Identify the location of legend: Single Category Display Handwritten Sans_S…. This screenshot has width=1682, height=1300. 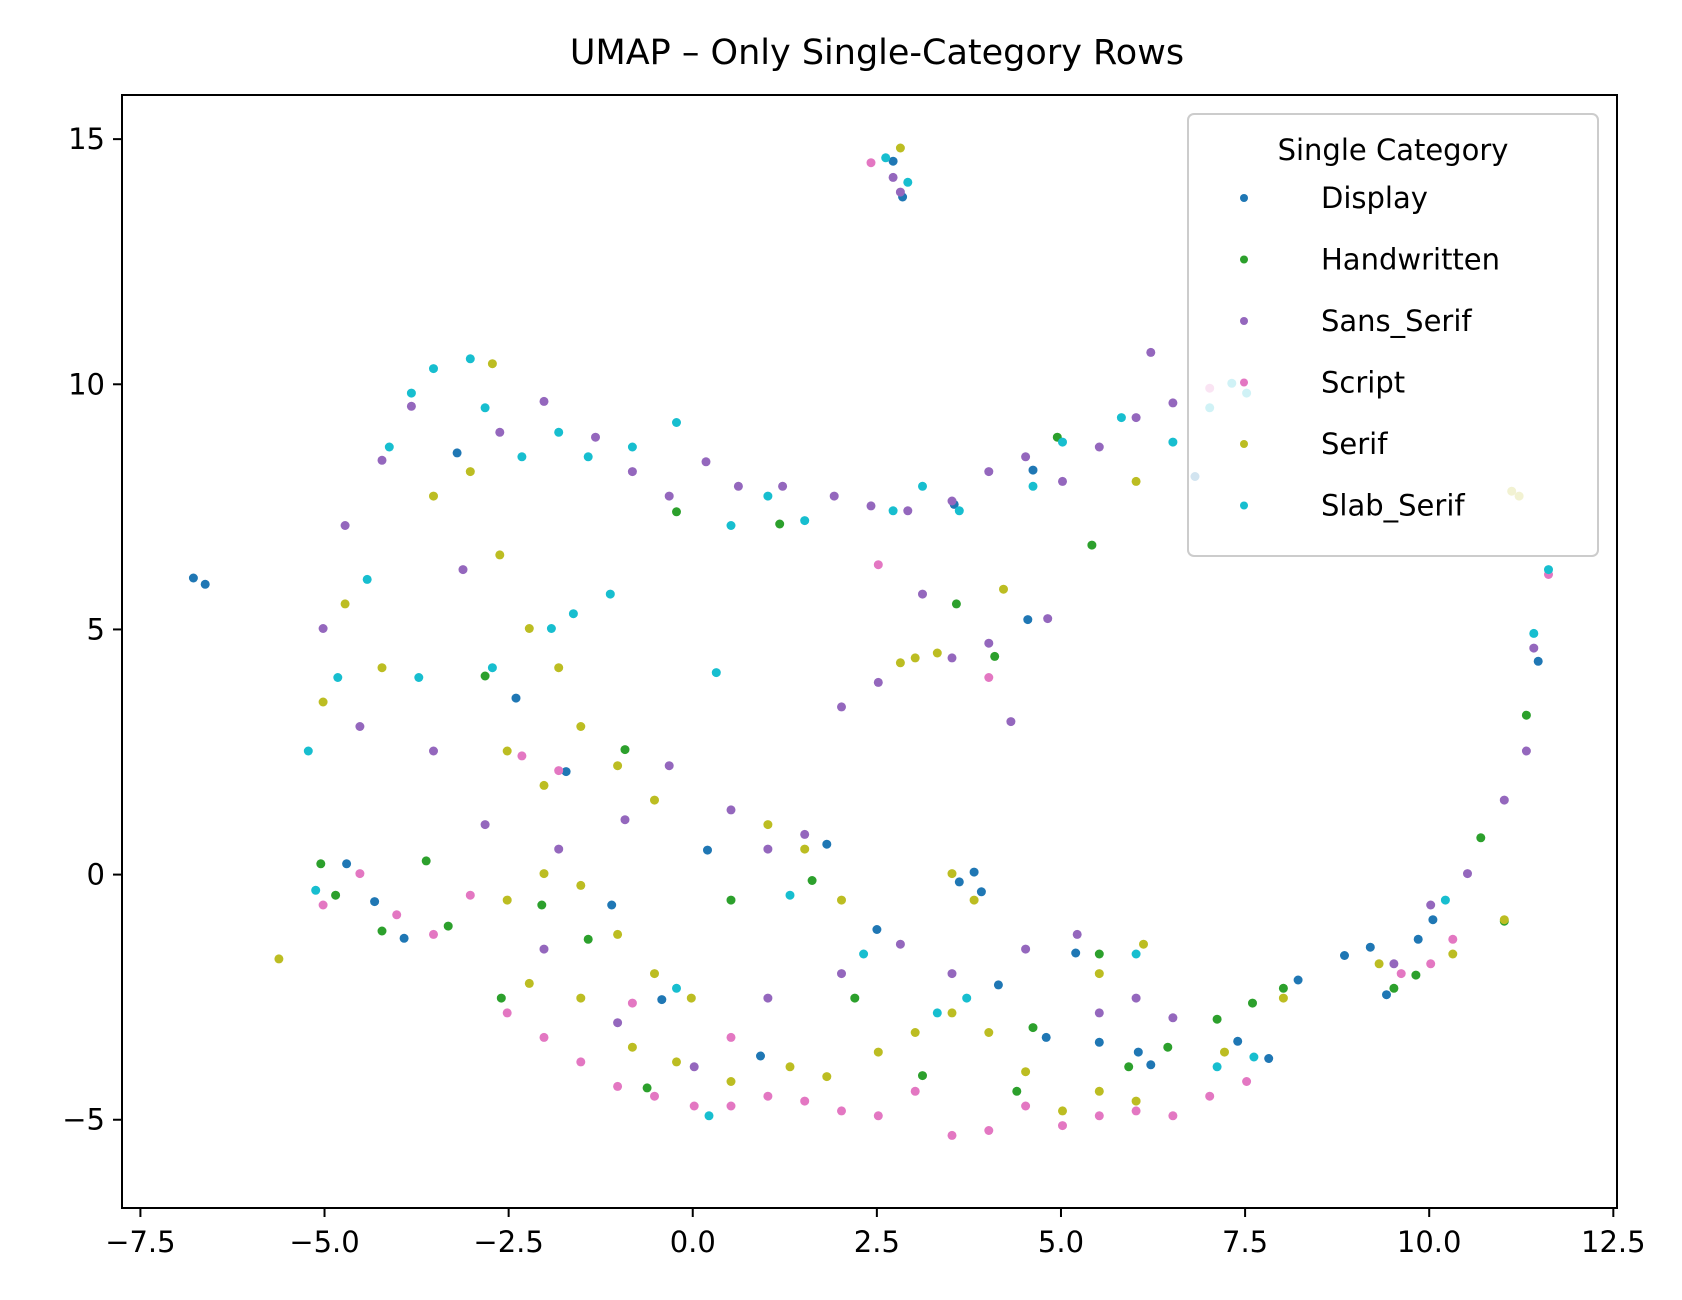
(1393, 335).